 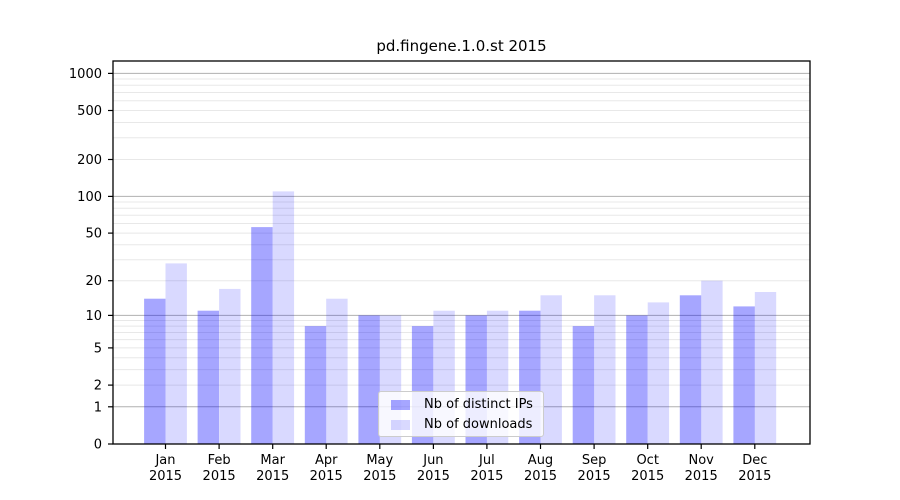 I want to click on legend-swatch-downloads, so click(x=400, y=425).